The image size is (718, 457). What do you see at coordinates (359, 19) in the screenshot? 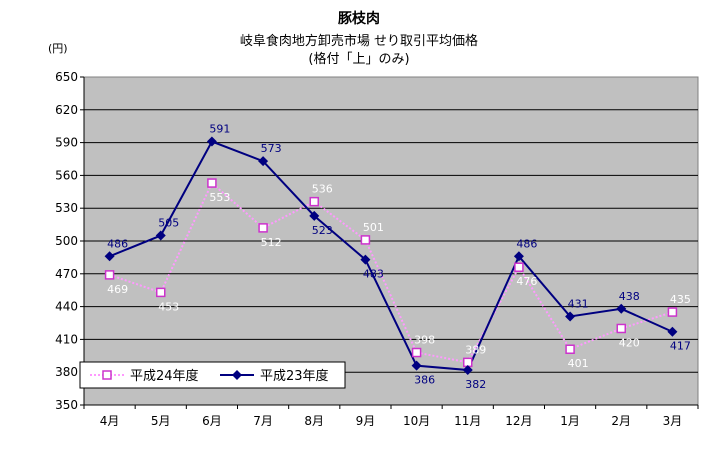
I see `chart-title: 豚枝肉` at bounding box center [359, 19].